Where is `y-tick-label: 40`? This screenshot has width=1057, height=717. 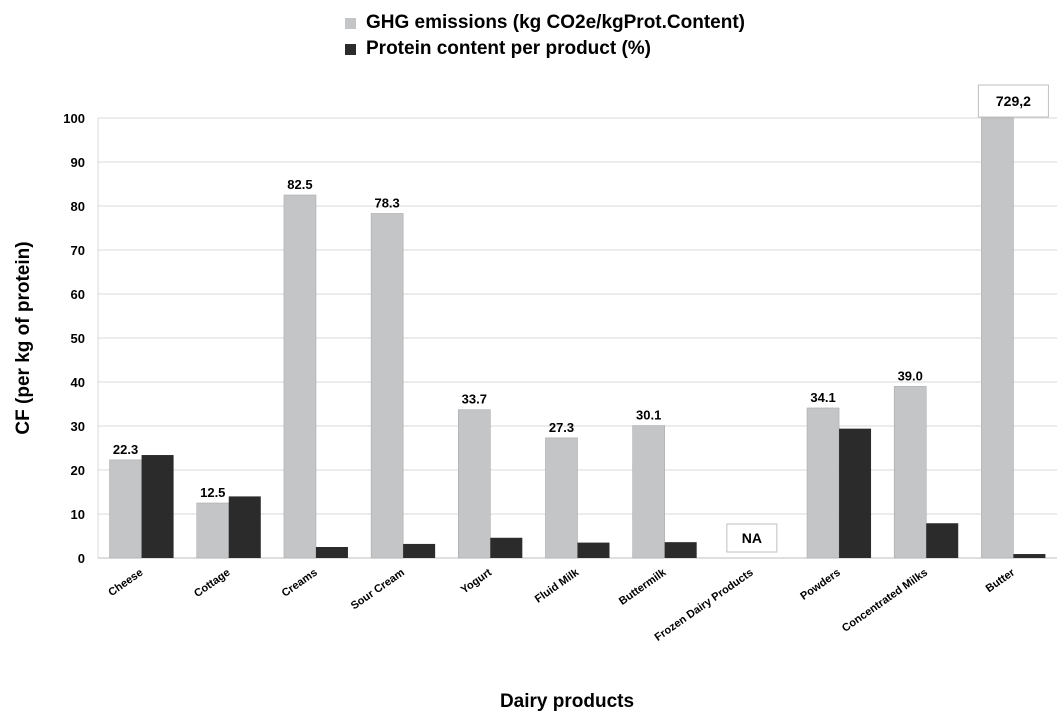 y-tick-label: 40 is located at coordinates (78, 382).